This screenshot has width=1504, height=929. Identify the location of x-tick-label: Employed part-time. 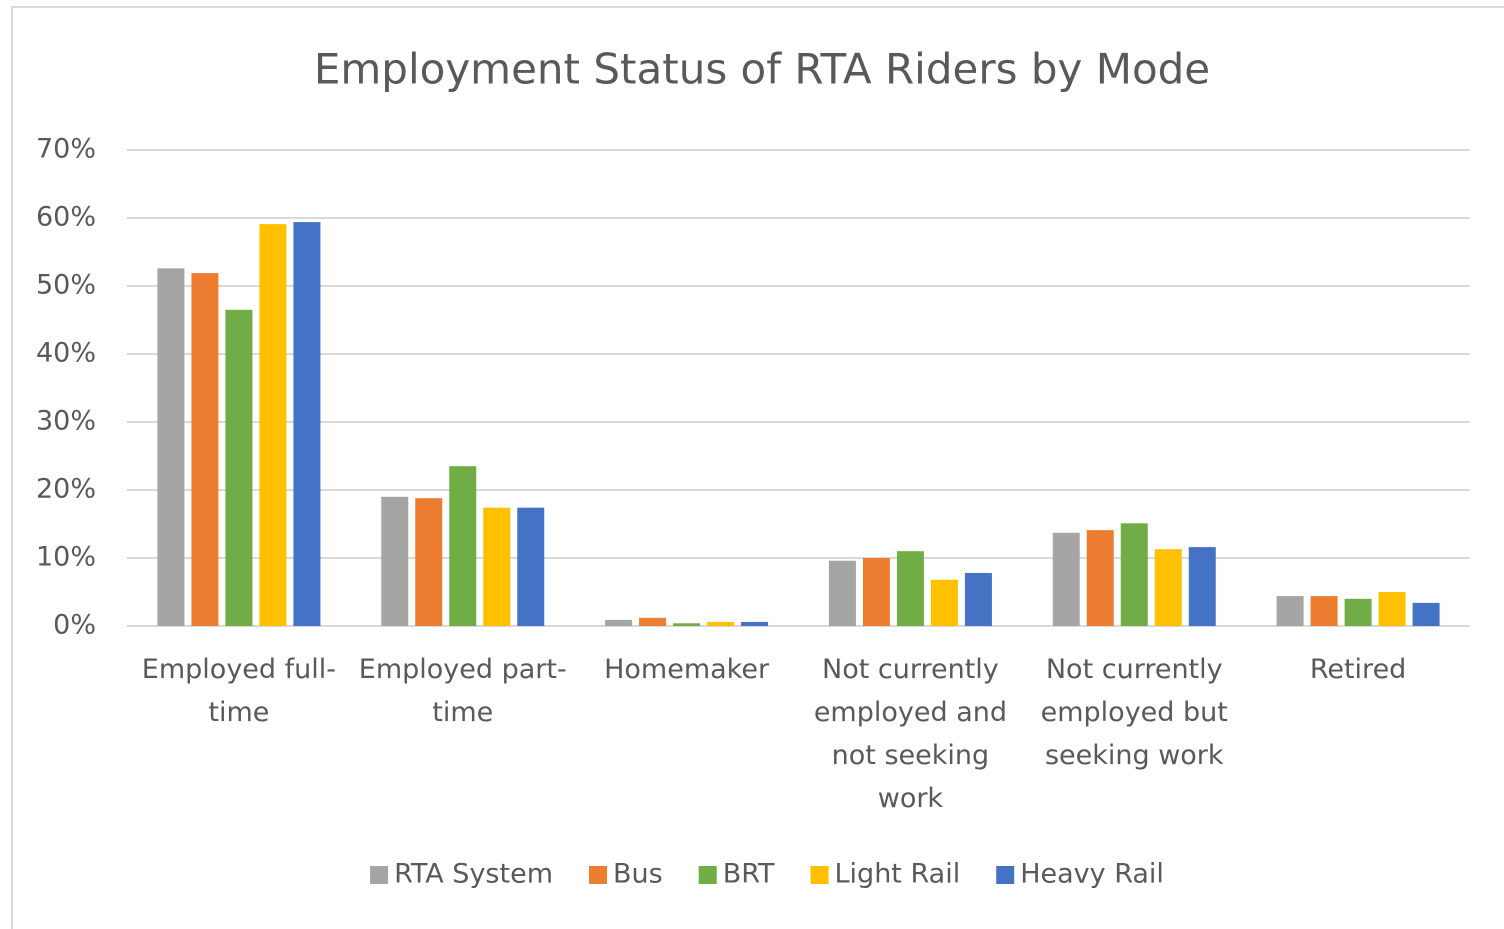
(462, 691).